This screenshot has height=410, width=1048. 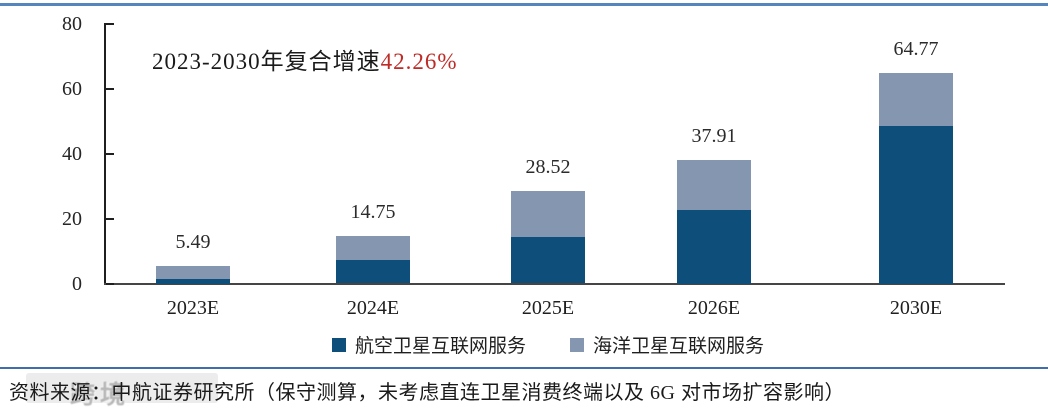 I want to click on y-tick-label: 40, so click(x=72, y=153).